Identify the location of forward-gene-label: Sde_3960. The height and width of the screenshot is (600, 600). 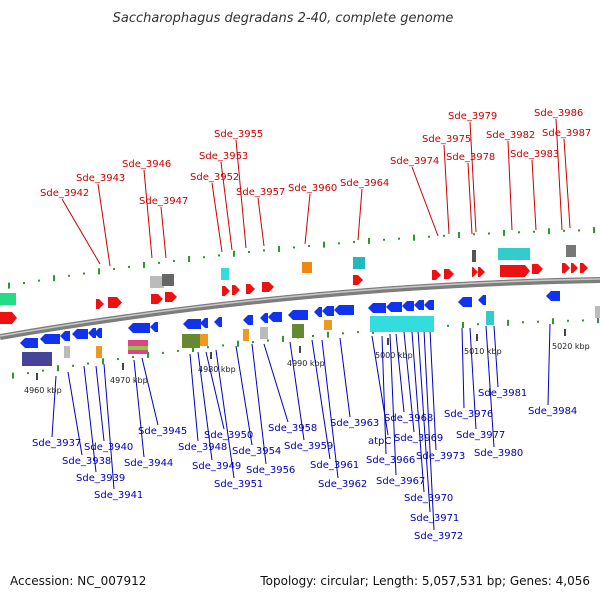
(312, 188).